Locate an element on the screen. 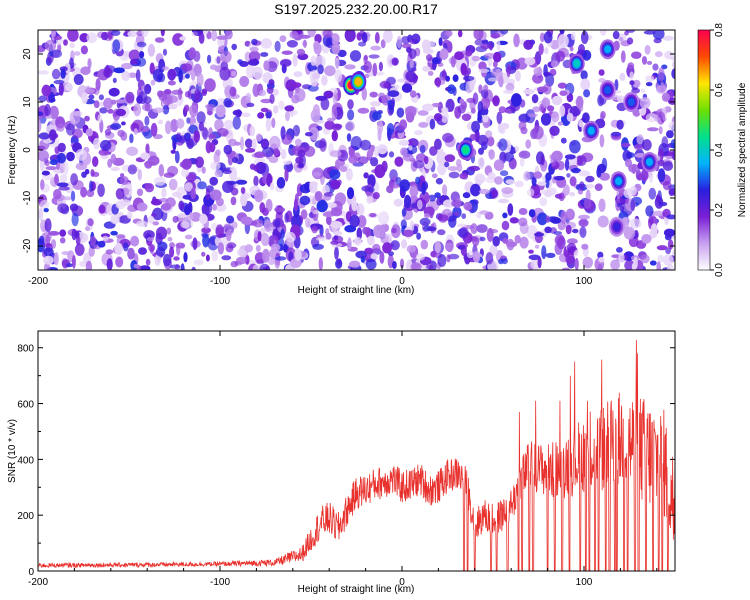 The height and width of the screenshot is (600, 750). colorbar-tick-label: 0.0 is located at coordinates (719, 270).